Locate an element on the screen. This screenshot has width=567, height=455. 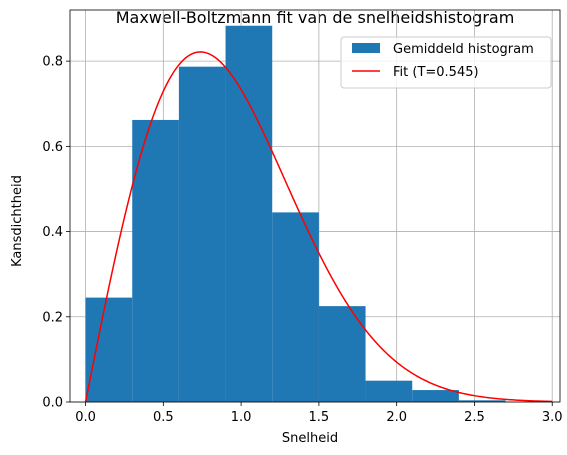
x-tick-label: 1.5 is located at coordinates (319, 417).